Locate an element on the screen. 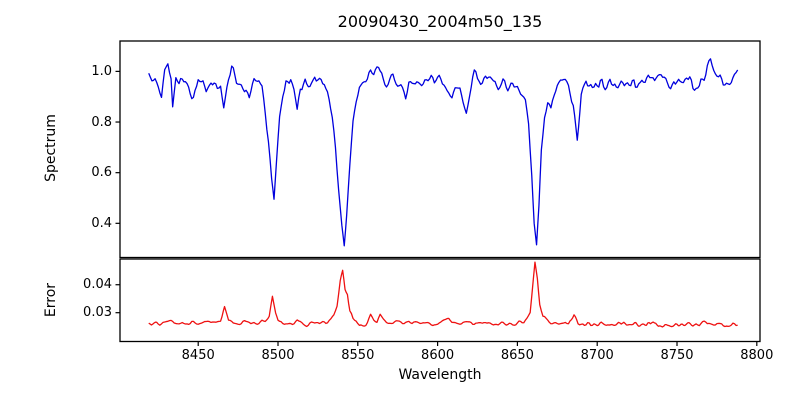 The image size is (800, 400). chart-title: 20090430_2004m50_135 is located at coordinates (440, 21).